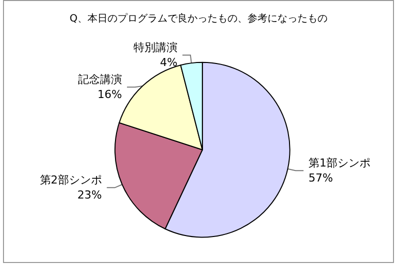  What do you see at coordinates (169, 63) in the screenshot?
I see `data-label: 4%` at bounding box center [169, 63].